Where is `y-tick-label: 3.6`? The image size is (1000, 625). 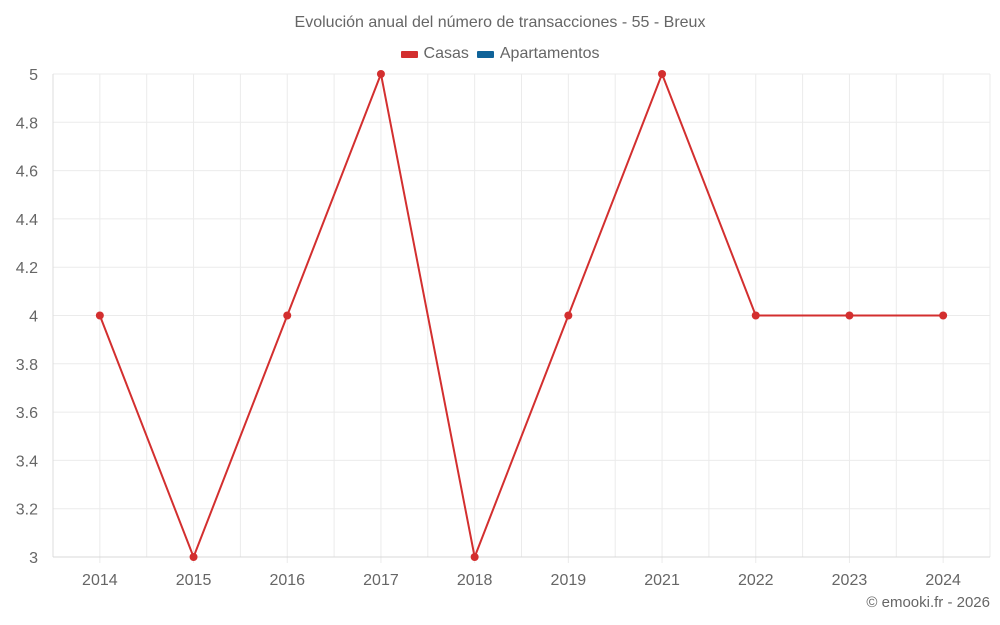
y-tick-label: 3.6 is located at coordinates (27, 413).